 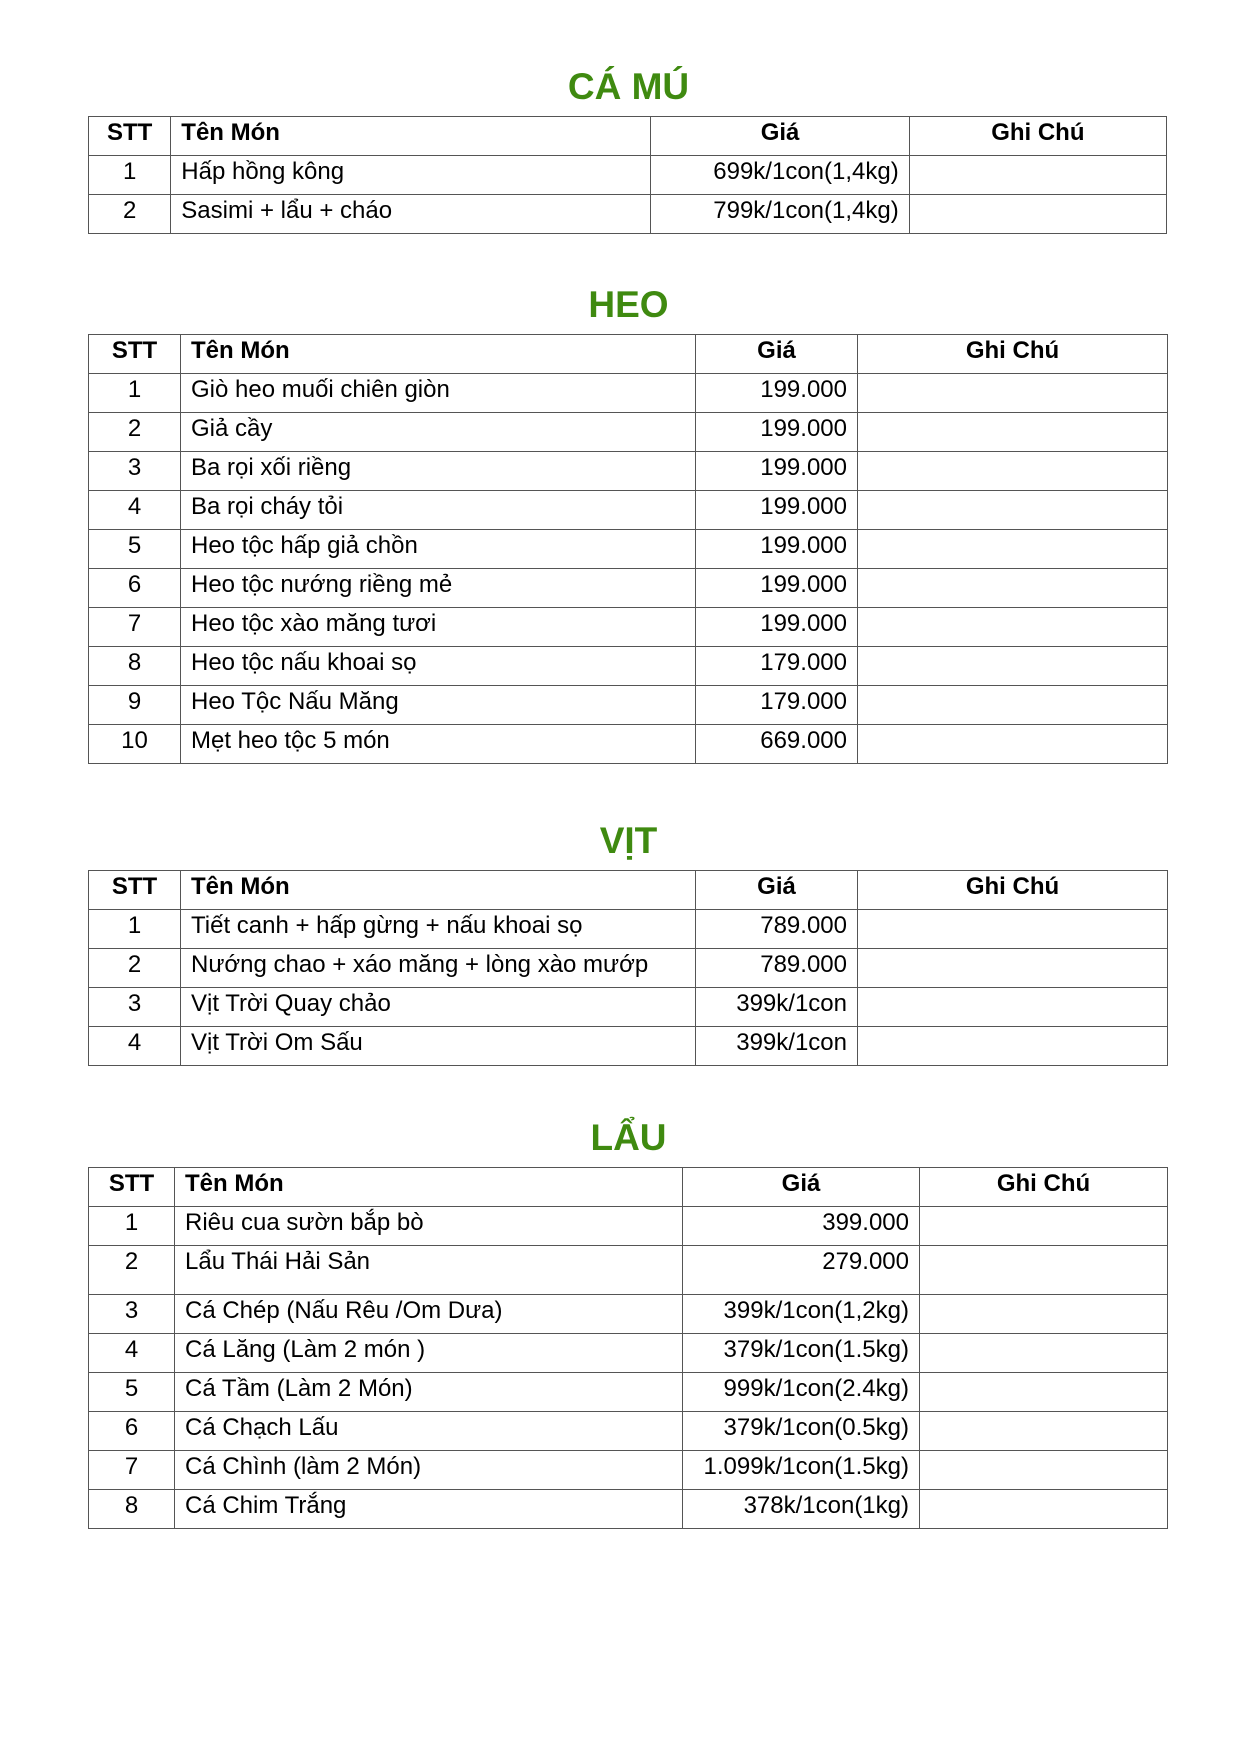 I want to click on row-name: Ba rọi cháy tỏi, so click(x=438, y=510).